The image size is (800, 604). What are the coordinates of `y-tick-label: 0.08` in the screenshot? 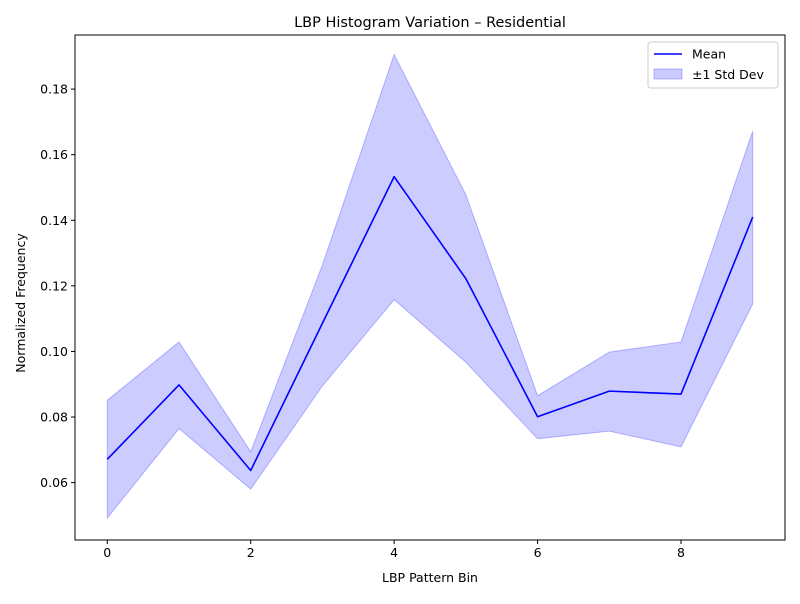 It's located at (54, 417).